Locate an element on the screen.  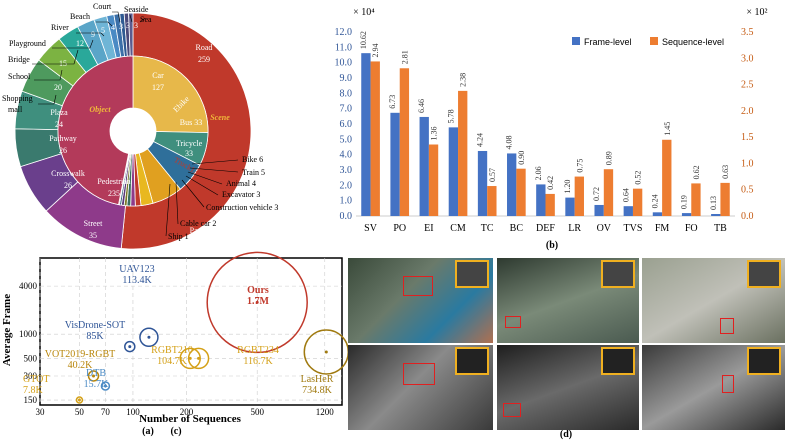
caption-b: (b) is located at coordinates (552, 245).